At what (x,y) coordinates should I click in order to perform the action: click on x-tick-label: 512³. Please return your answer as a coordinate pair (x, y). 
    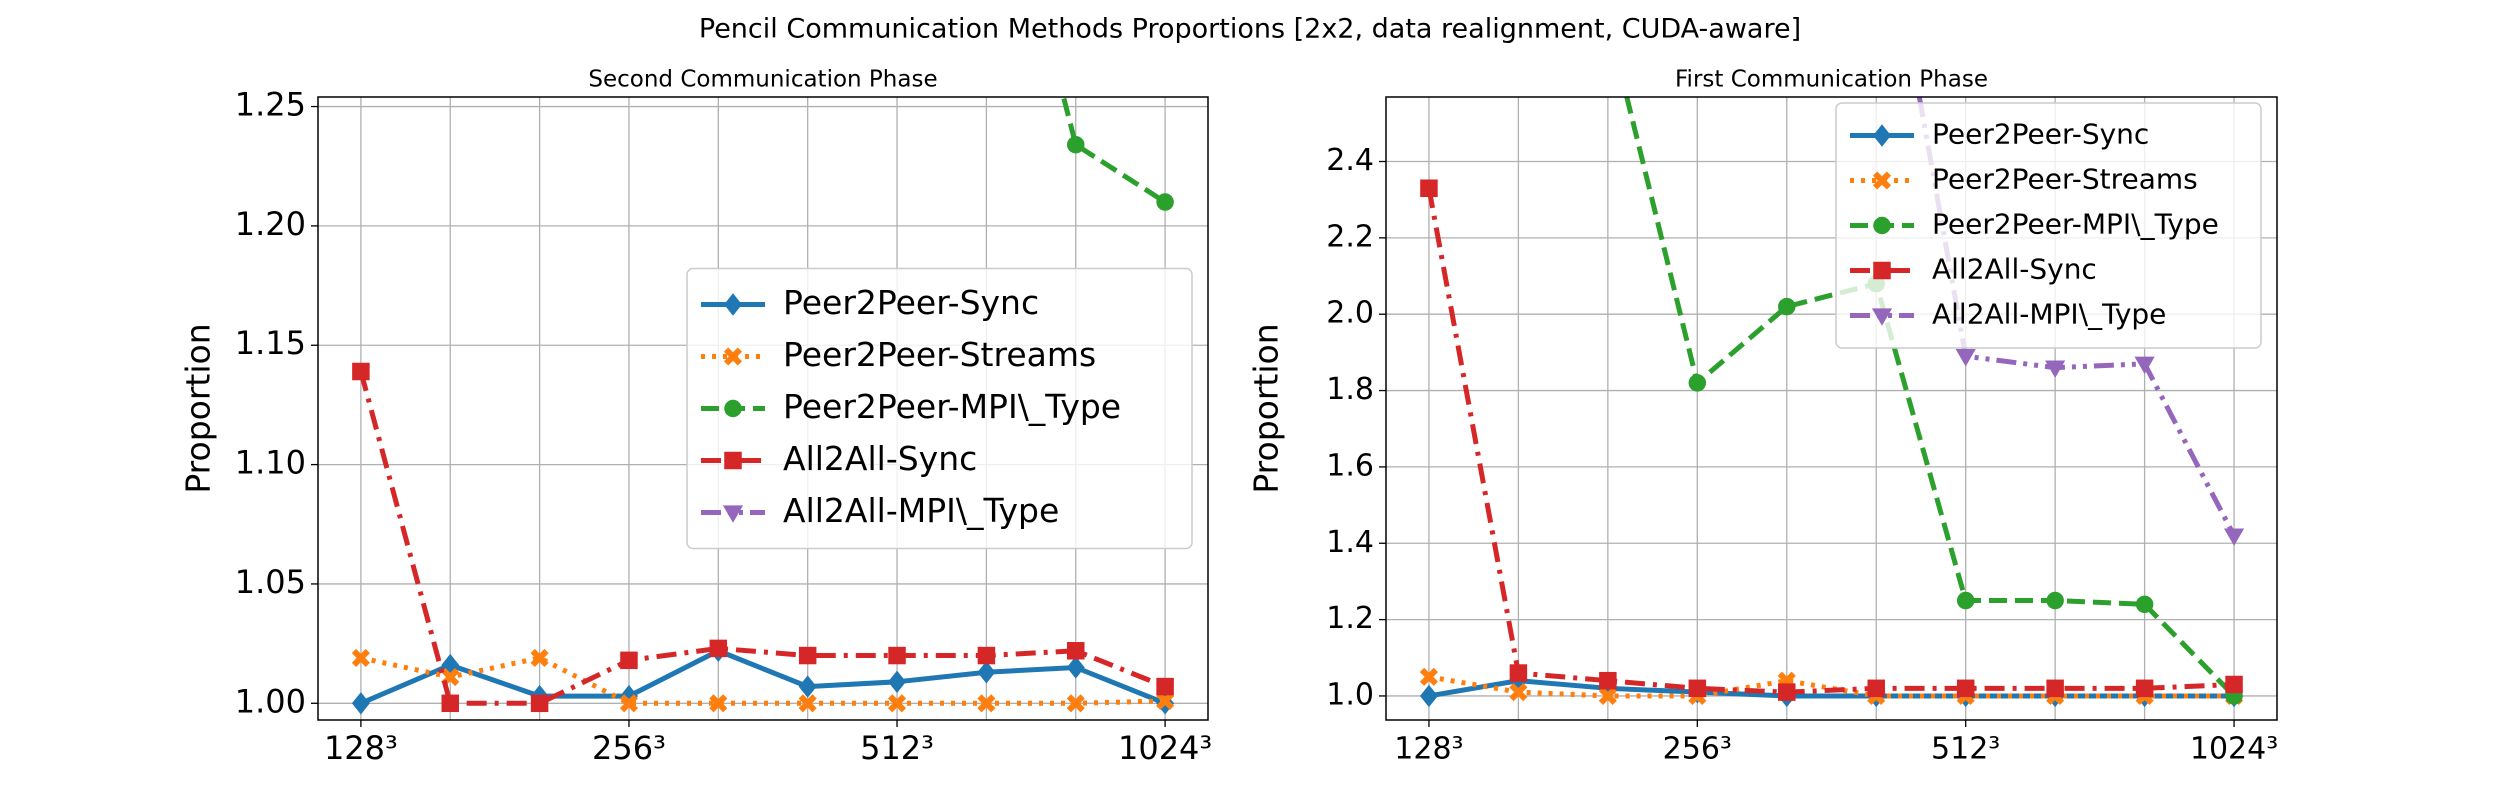
    Looking at the image, I should click on (1965, 749).